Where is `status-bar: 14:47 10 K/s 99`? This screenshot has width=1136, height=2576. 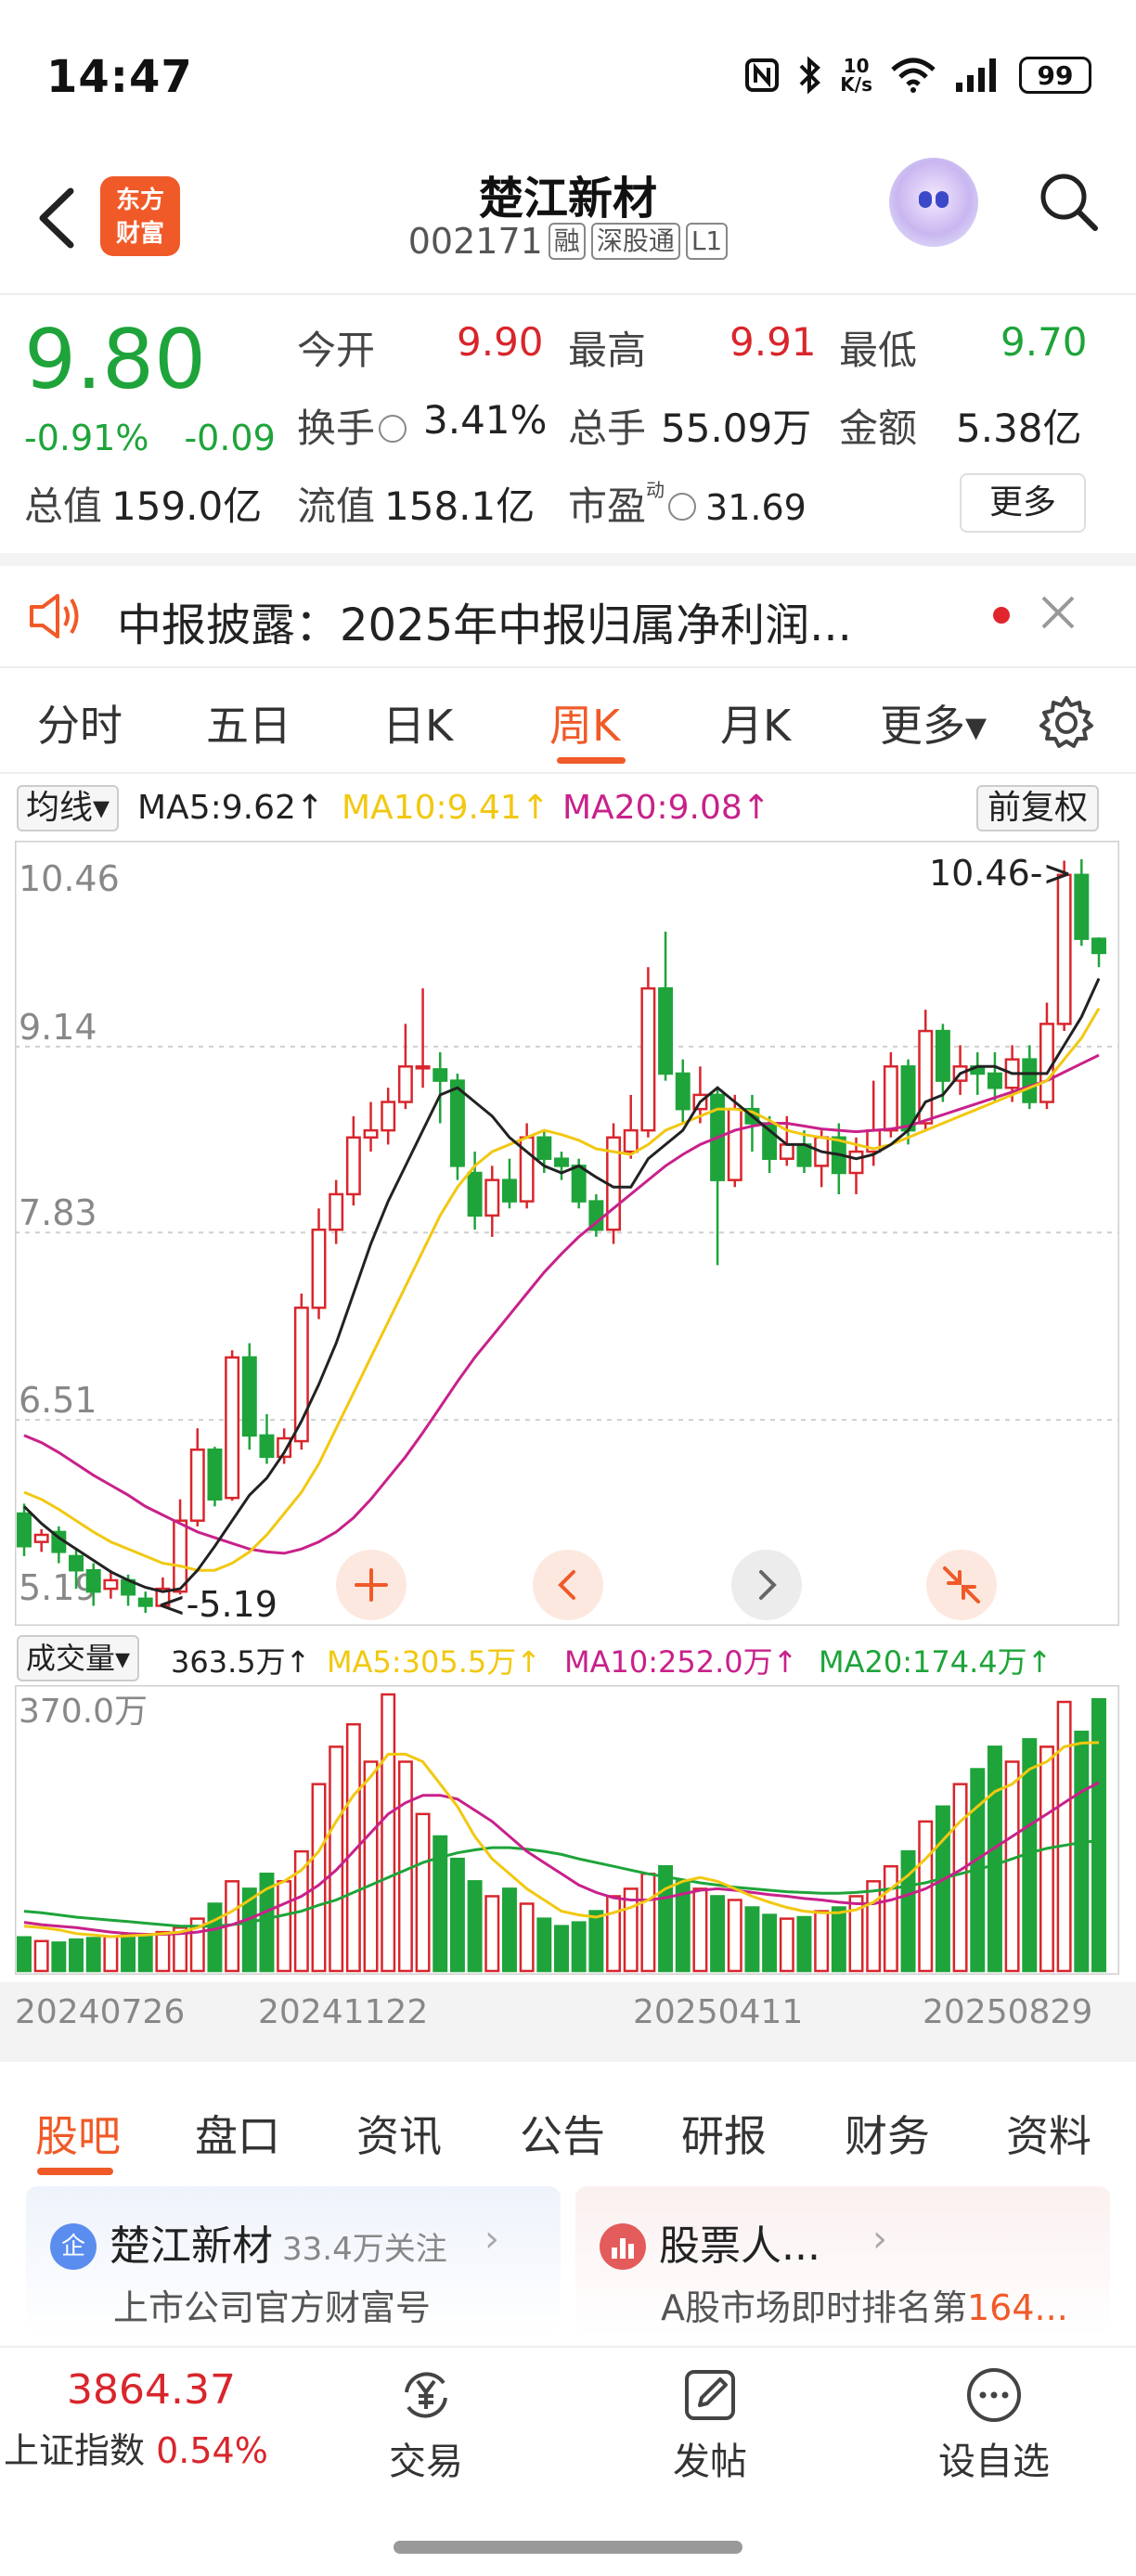
status-bar: 14:47 10 K/s 99 is located at coordinates (568, 79).